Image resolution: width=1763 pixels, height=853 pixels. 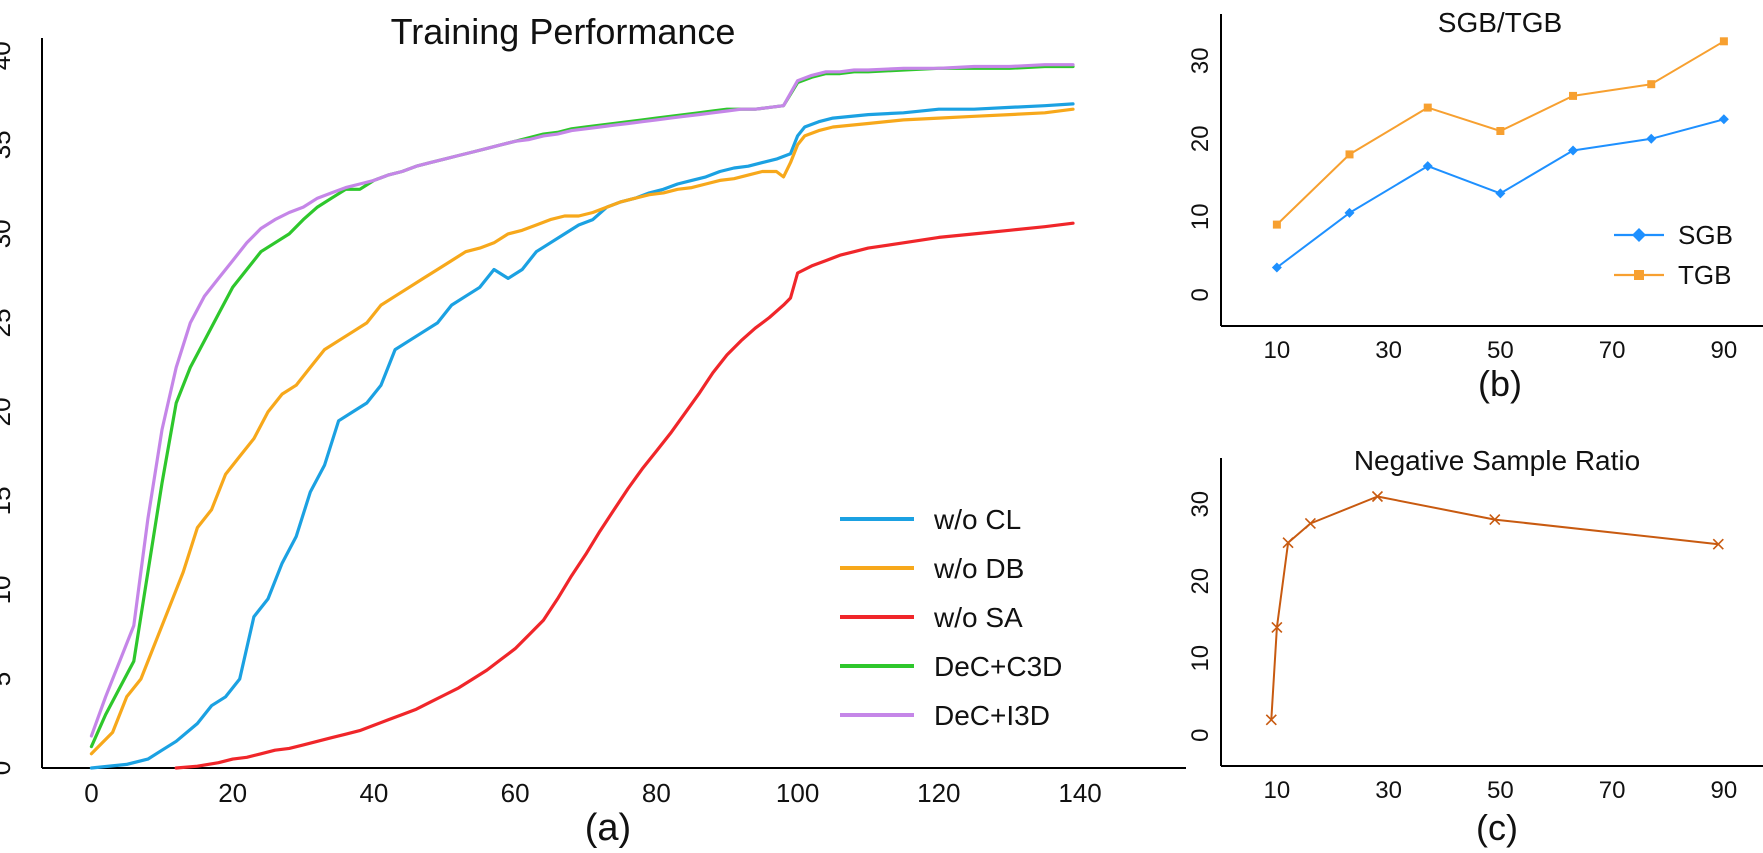 I want to click on panel-b-legend: SGB TGB, so click(x=1673, y=255).